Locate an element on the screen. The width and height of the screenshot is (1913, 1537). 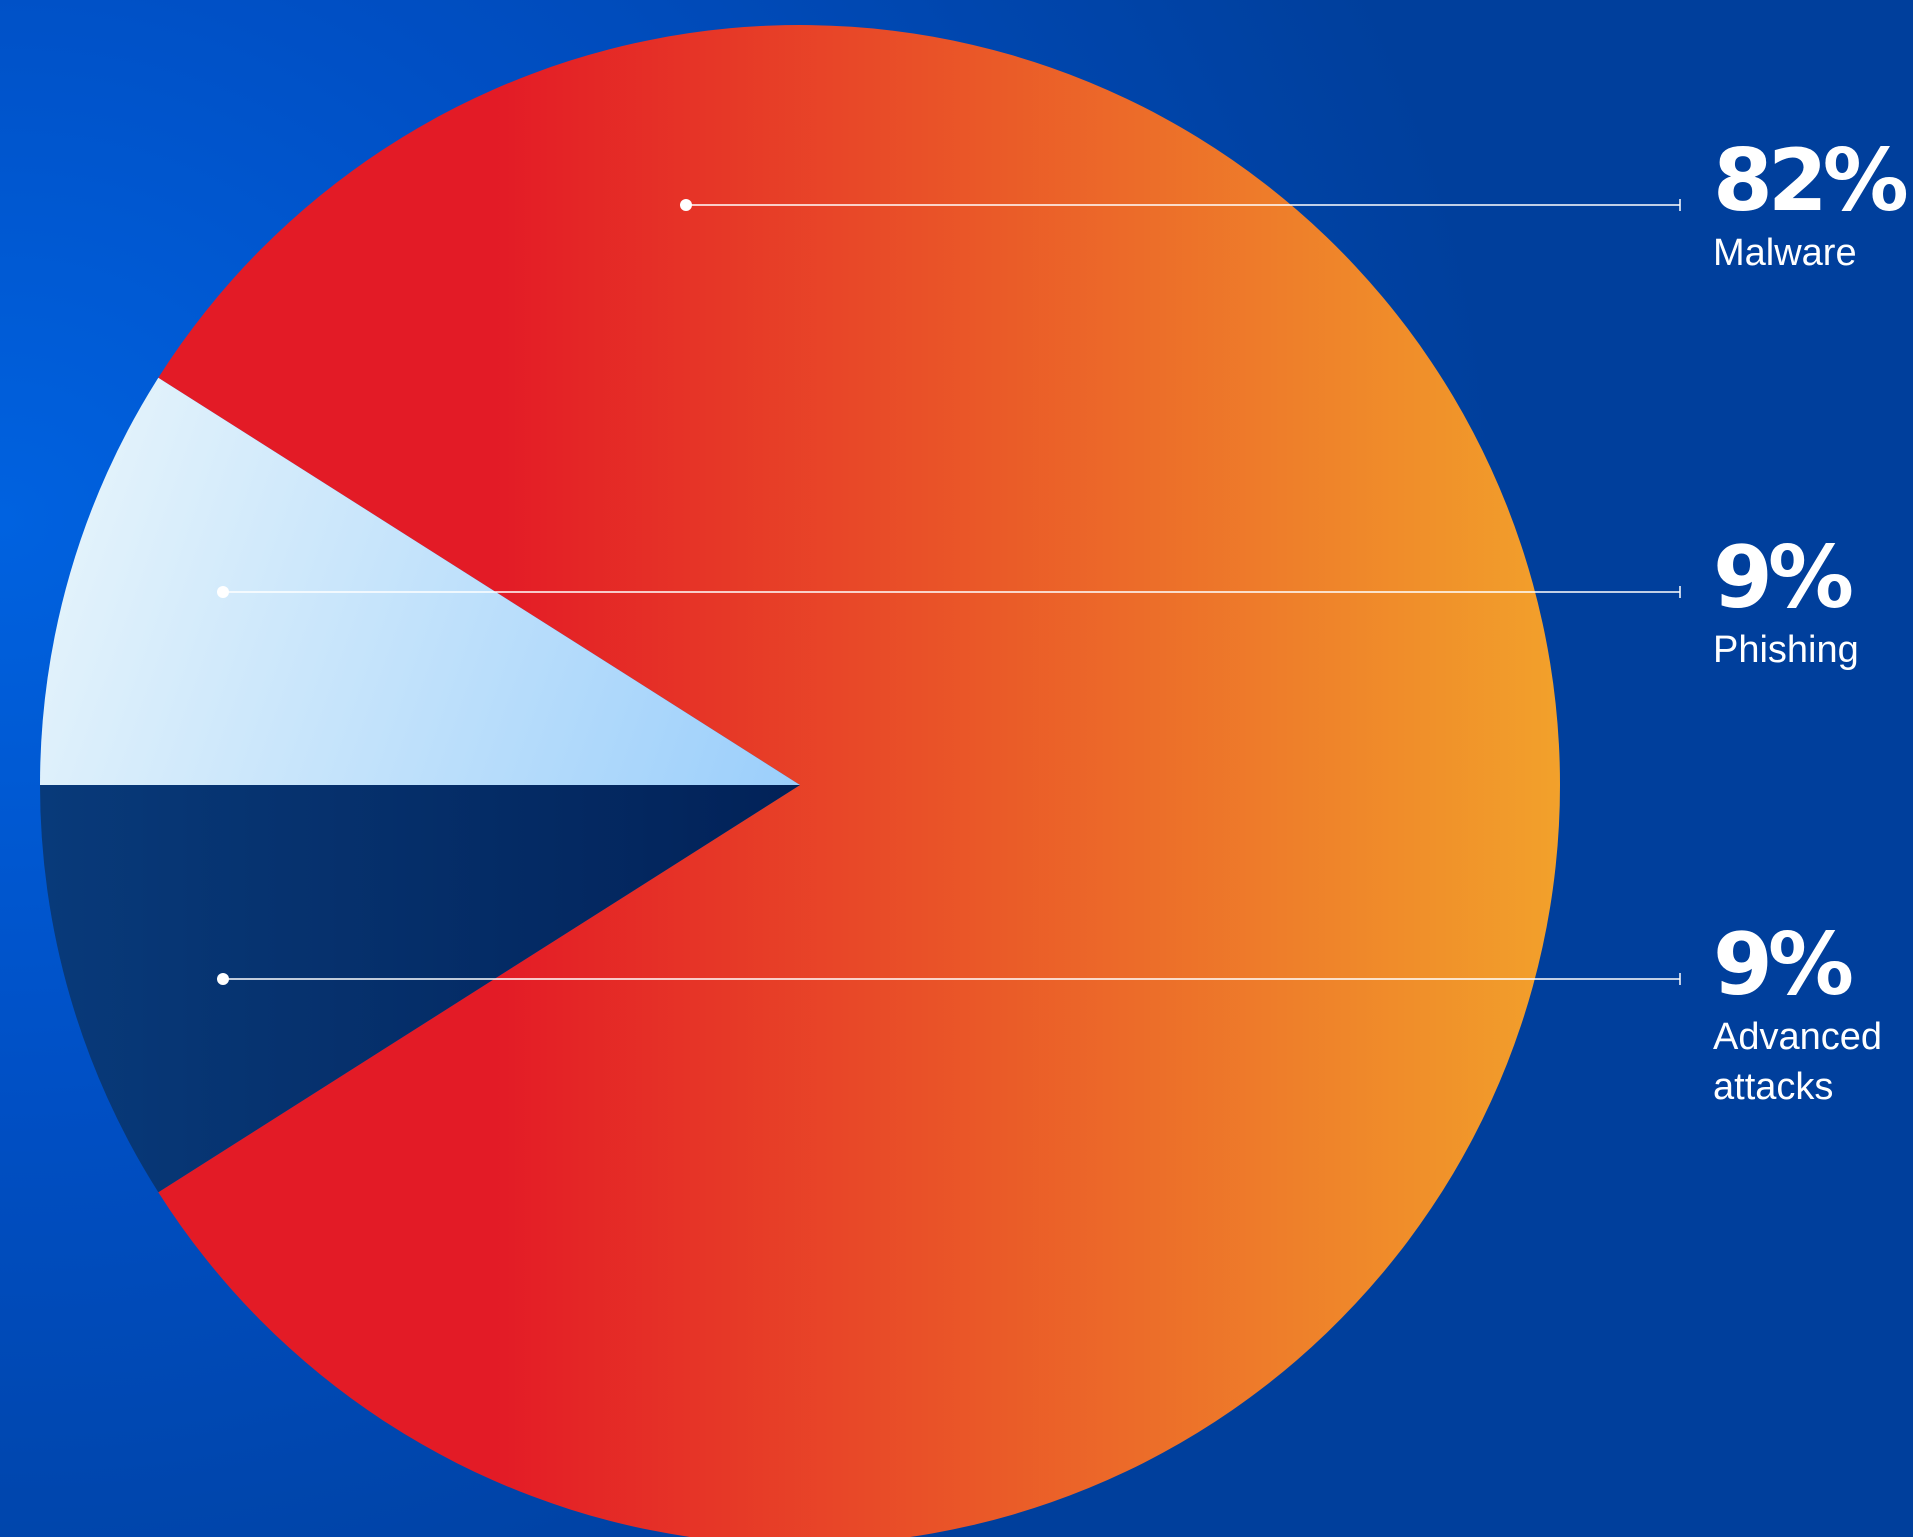
legend-value-phishing: 9% is located at coordinates (1783, 578).